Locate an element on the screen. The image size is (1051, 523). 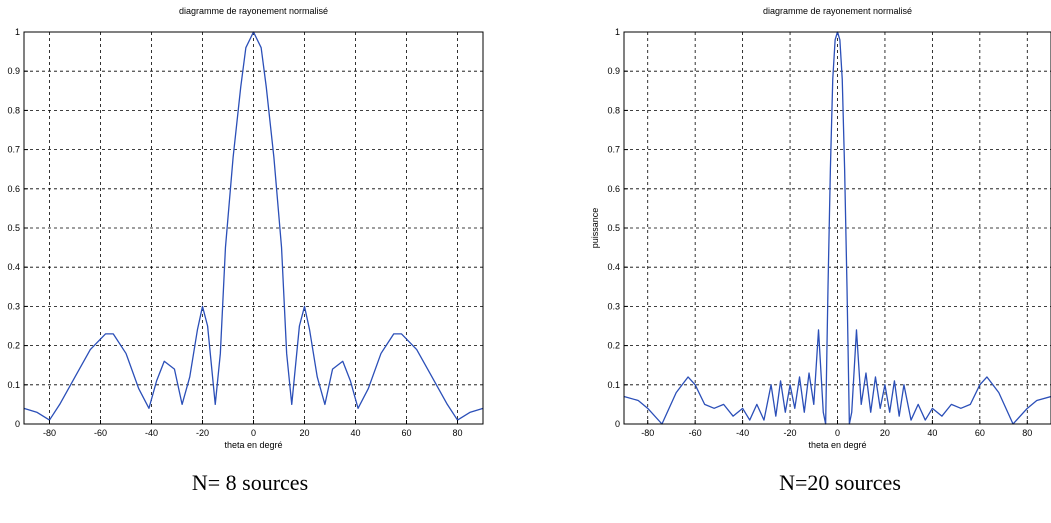
caption-n8: N= 8 sources is located at coordinates (250, 482).